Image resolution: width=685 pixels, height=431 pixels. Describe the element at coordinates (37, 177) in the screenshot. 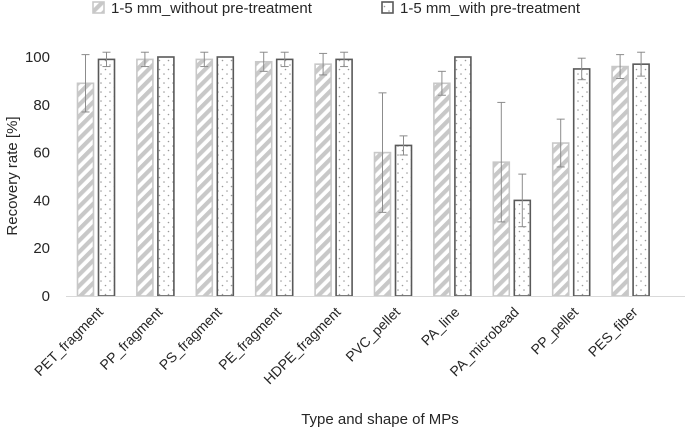

I see `y-axis: 0 20 40 60 80 100` at that location.